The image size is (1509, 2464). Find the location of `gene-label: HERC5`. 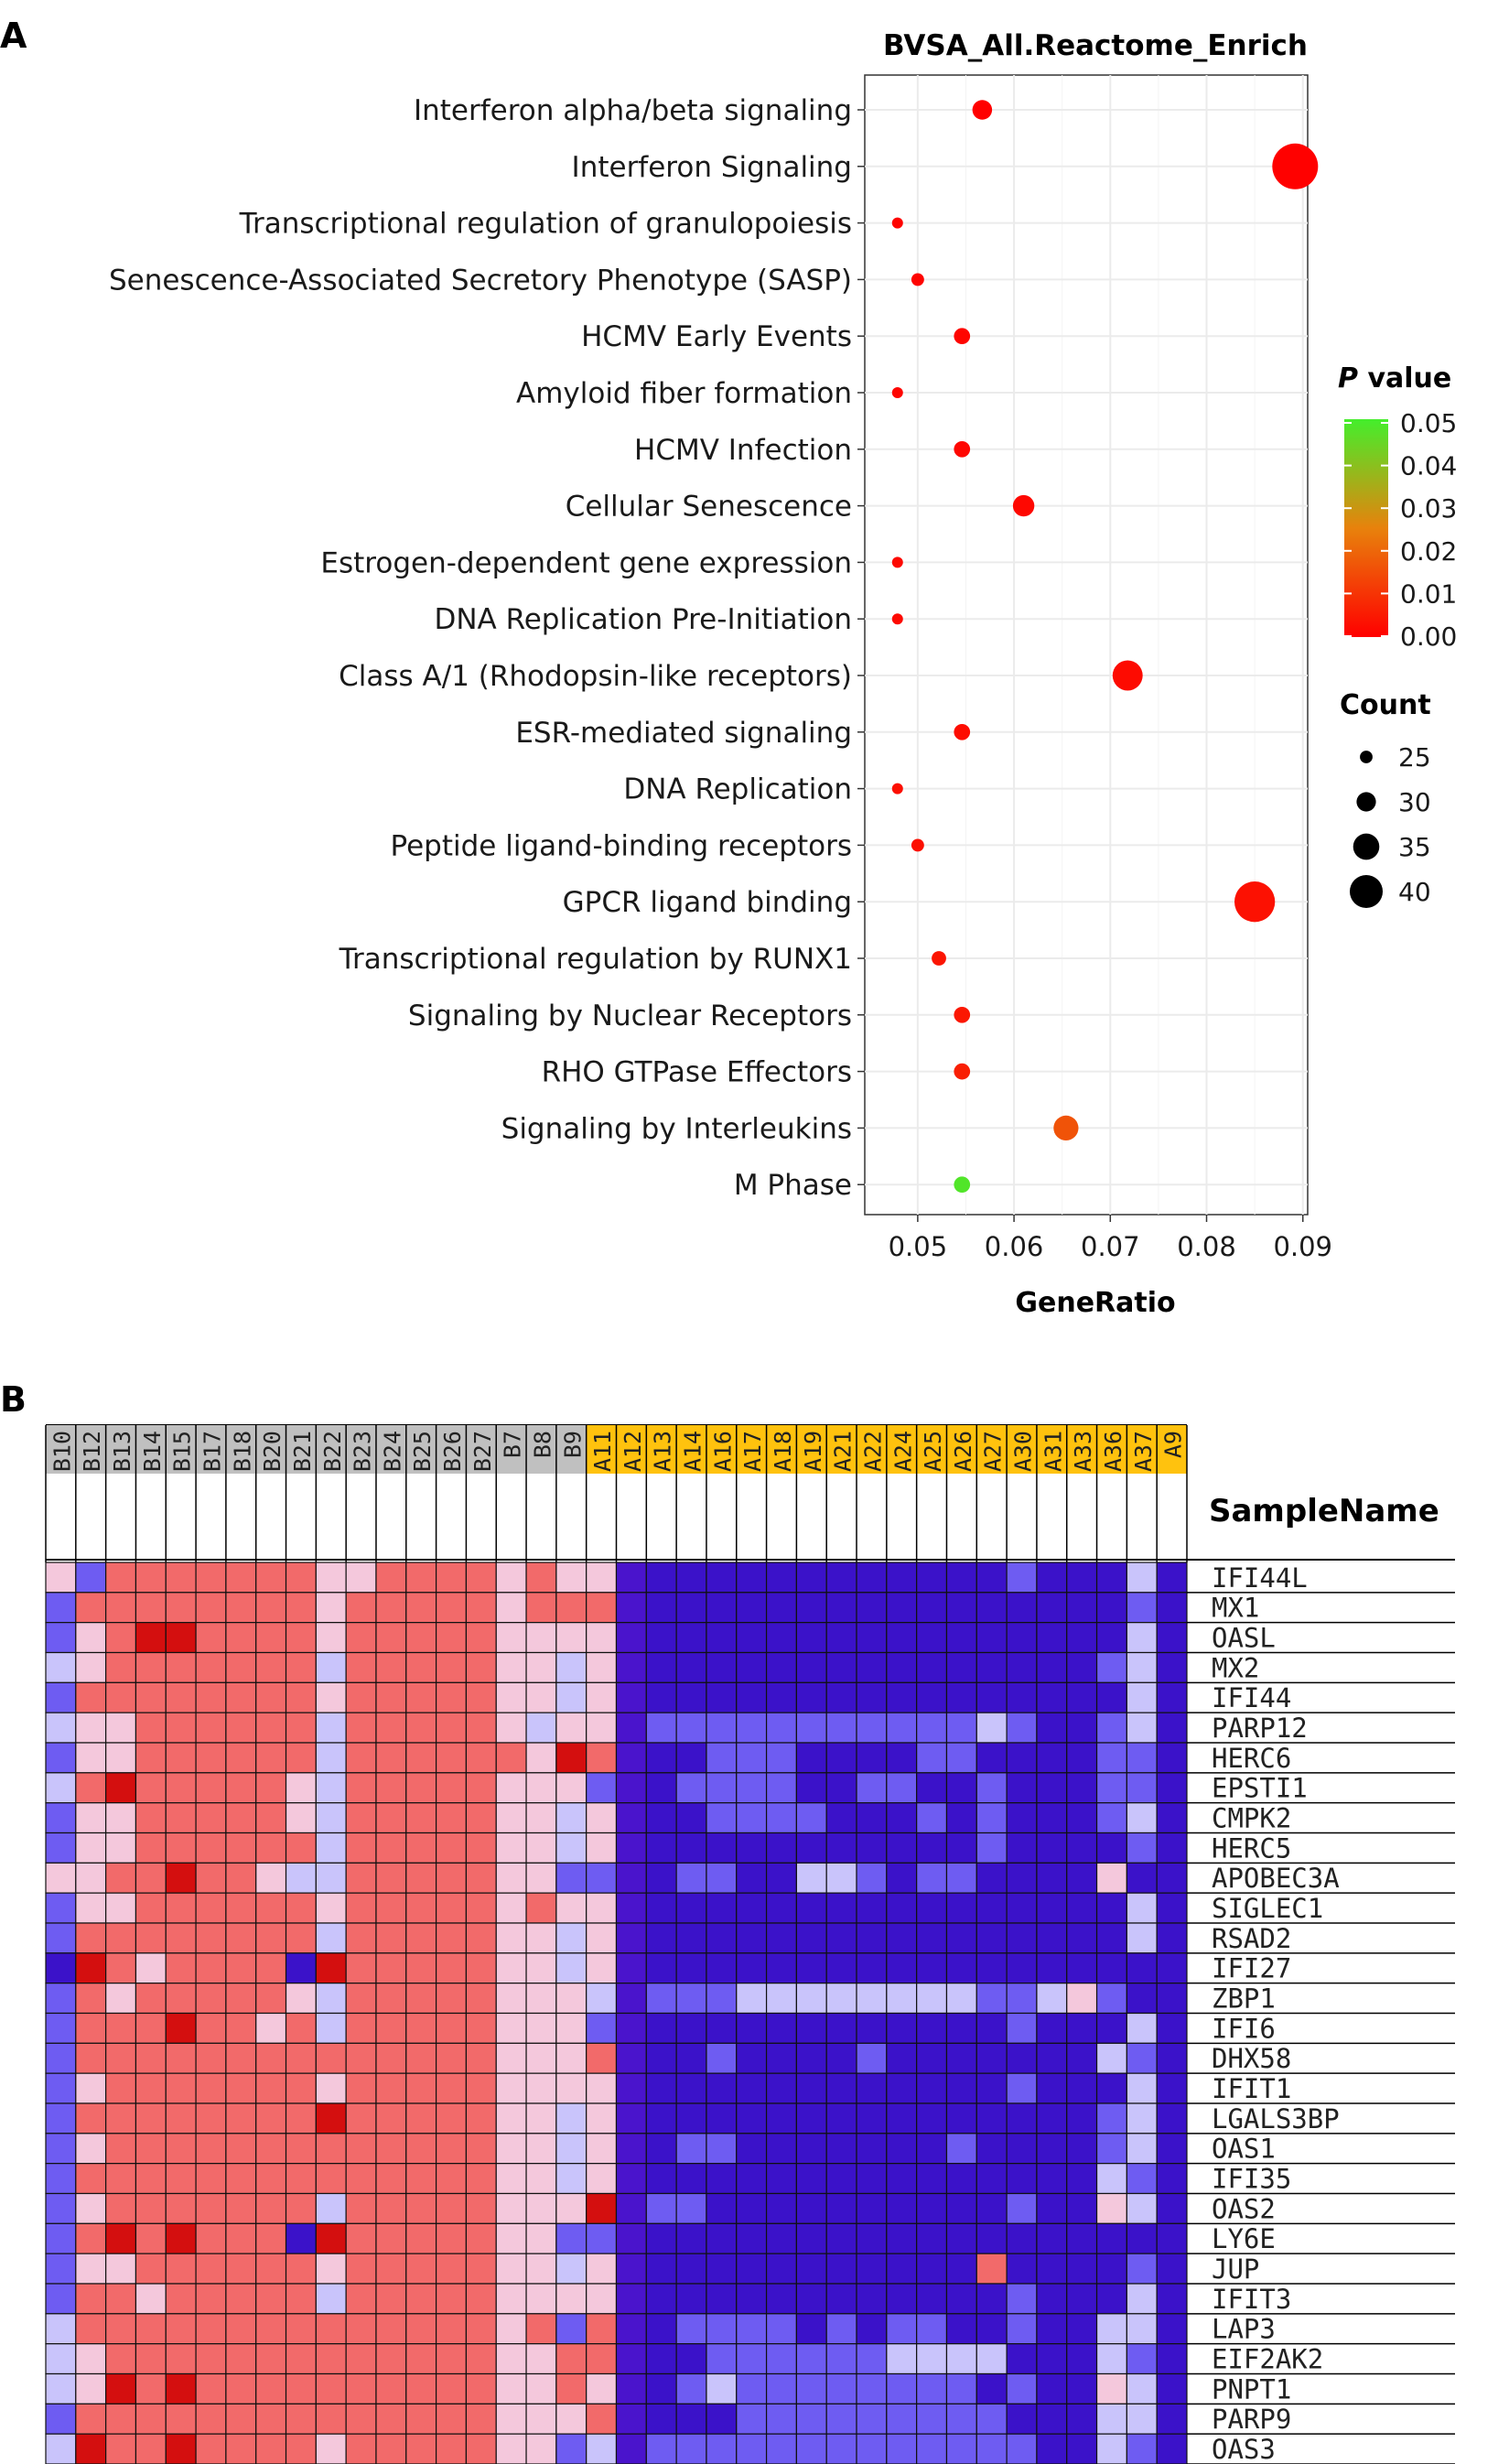

gene-label: HERC5 is located at coordinates (1251, 1848).